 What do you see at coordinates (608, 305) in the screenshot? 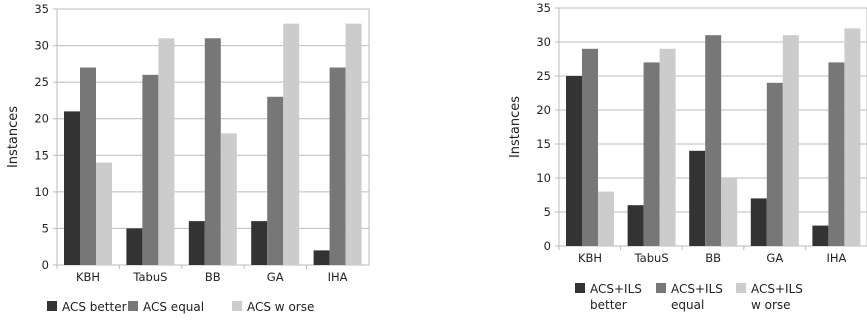
I see `legend-label-0: better` at bounding box center [608, 305].